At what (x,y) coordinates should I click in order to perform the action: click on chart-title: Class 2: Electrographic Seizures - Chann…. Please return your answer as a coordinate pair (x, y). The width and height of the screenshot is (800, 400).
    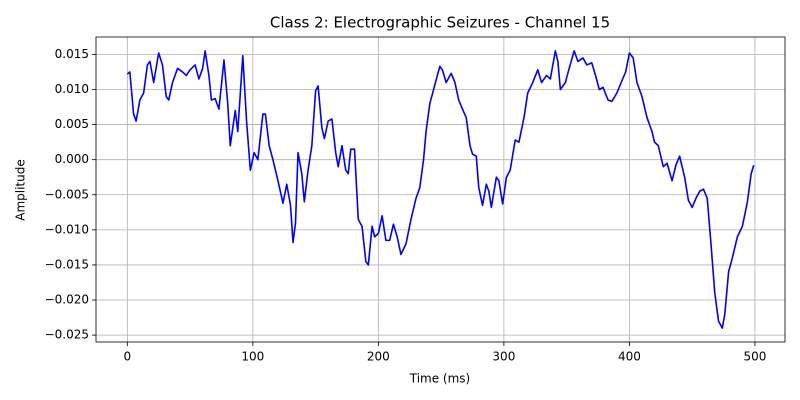
    Looking at the image, I should click on (440, 23).